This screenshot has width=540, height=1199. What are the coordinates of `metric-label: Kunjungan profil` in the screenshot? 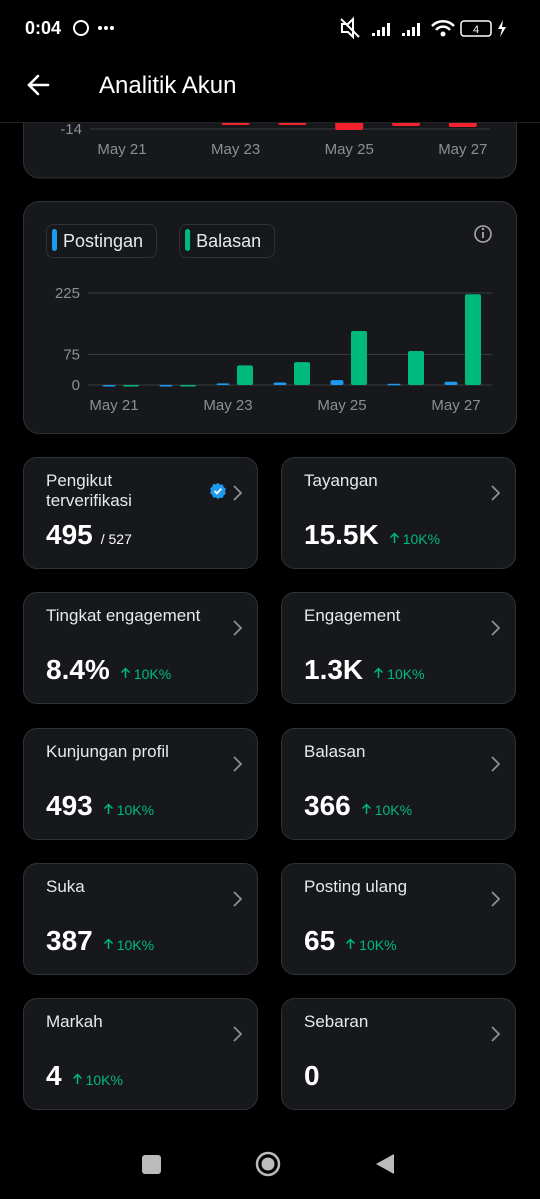 It's located at (107, 751).